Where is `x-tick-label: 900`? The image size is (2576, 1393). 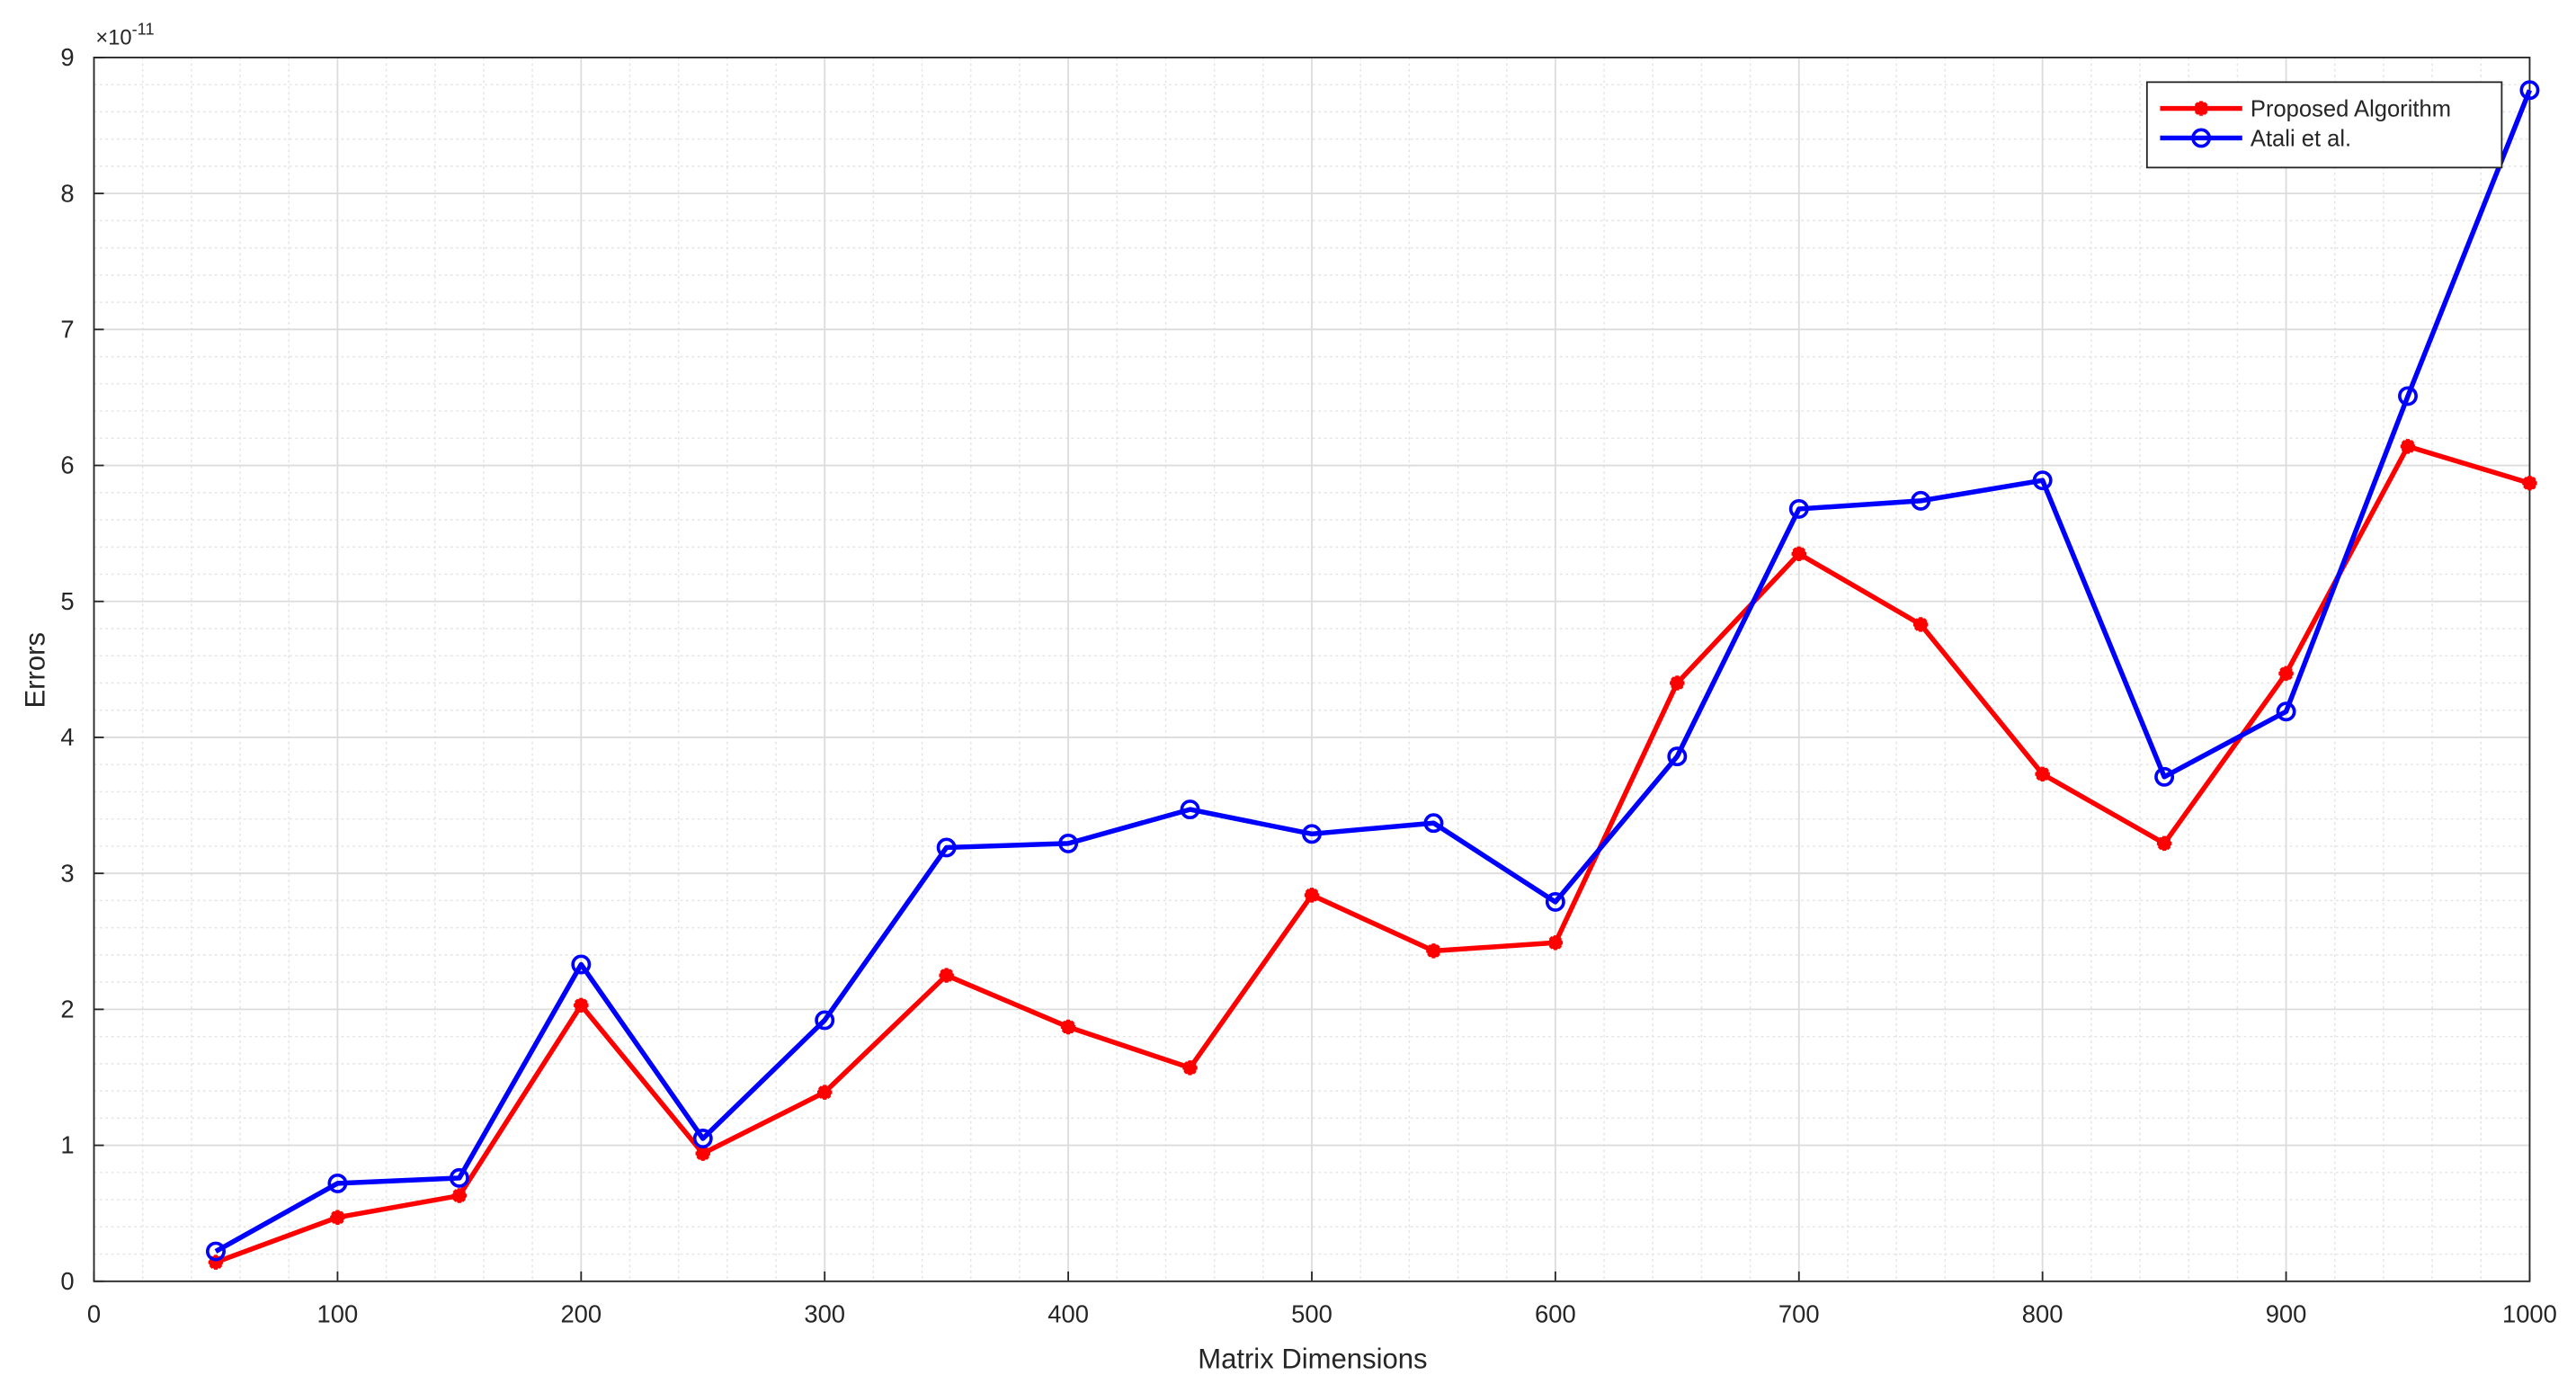
x-tick-label: 900 is located at coordinates (2287, 1313).